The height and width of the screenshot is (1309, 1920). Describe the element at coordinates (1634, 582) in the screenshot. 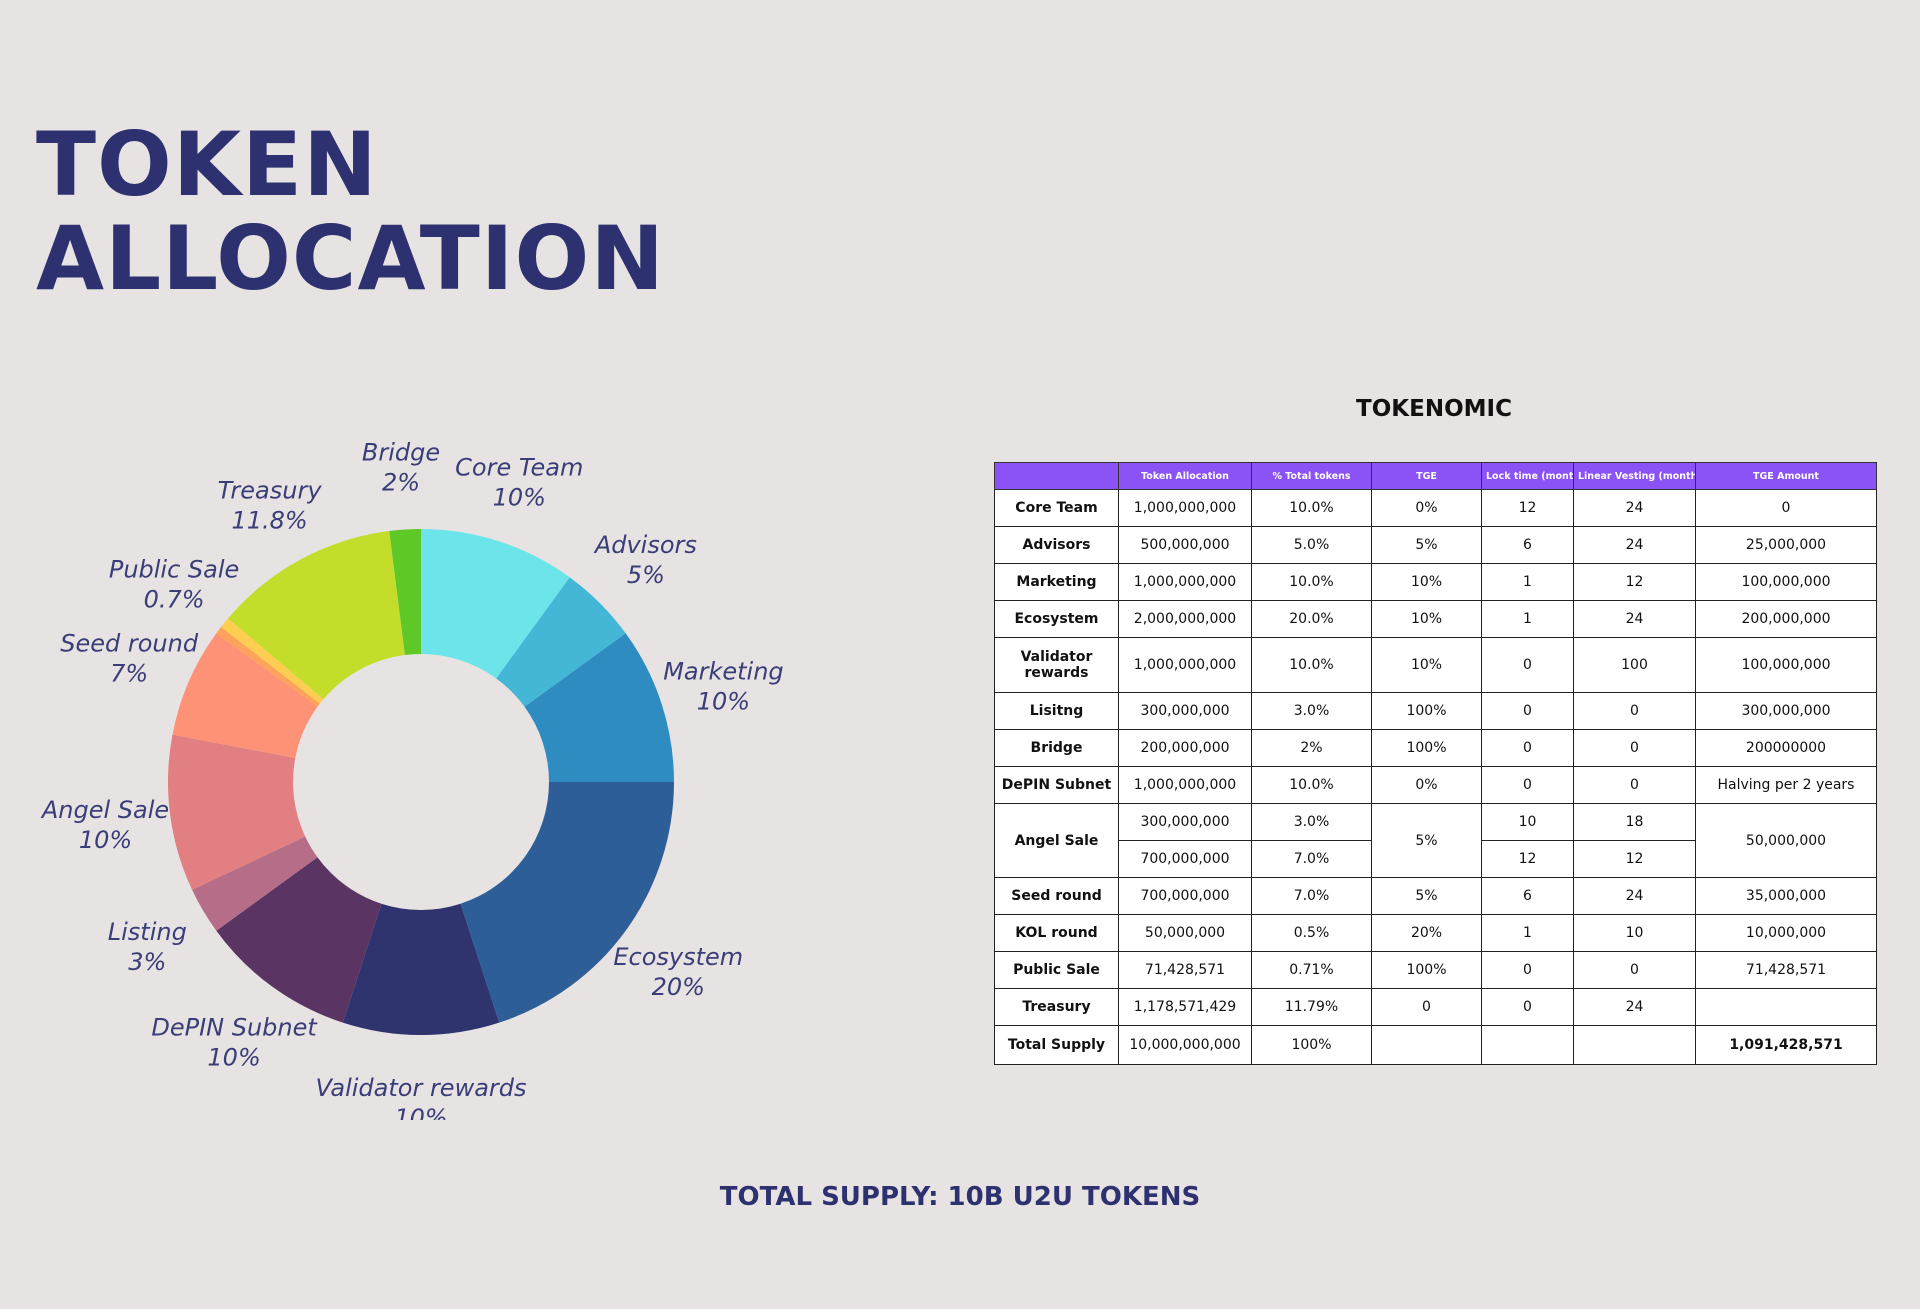

I see `cell-vesting: 12` at that location.